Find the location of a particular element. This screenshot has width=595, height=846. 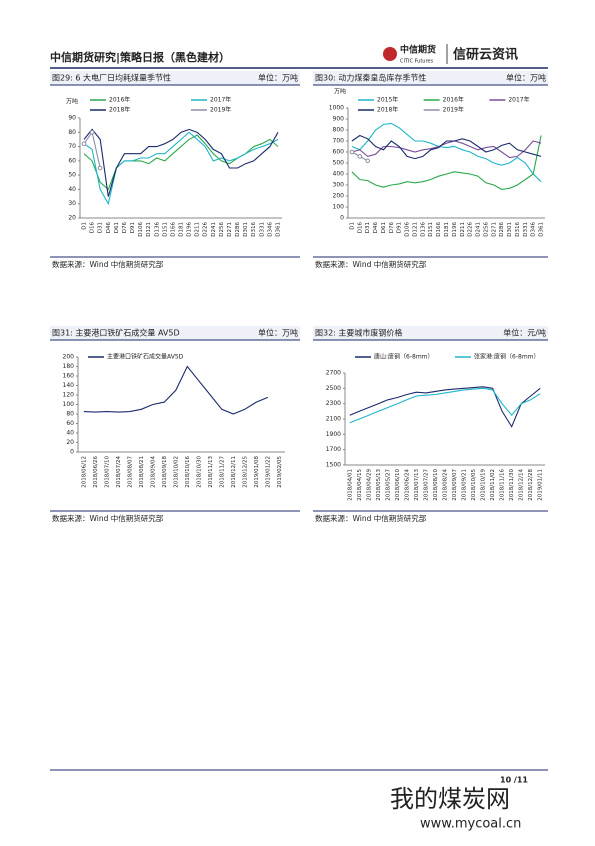

y-tick-label: 0 is located at coordinates (72, 452).